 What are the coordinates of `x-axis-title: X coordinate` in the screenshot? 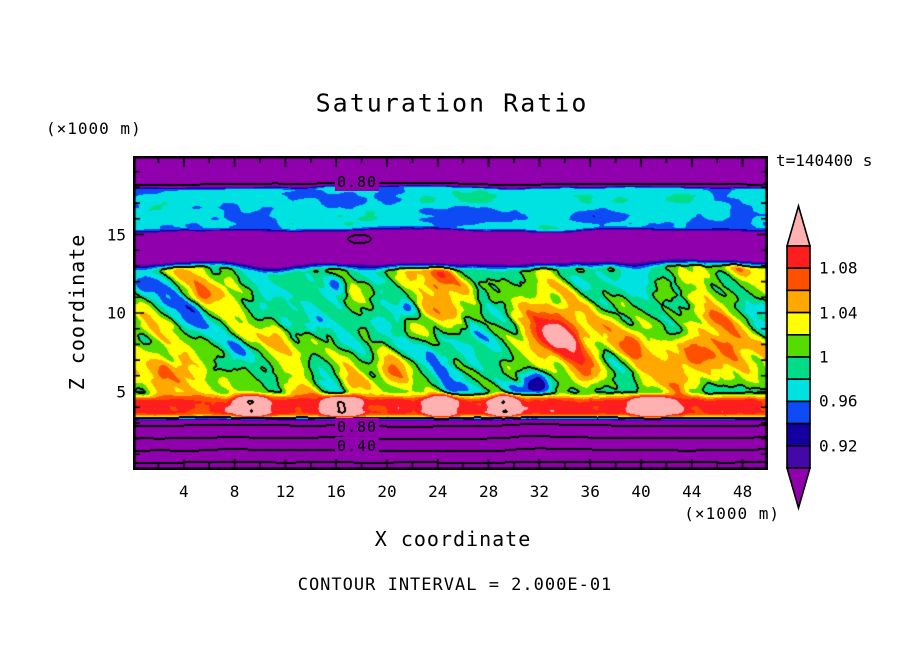 It's located at (453, 539).